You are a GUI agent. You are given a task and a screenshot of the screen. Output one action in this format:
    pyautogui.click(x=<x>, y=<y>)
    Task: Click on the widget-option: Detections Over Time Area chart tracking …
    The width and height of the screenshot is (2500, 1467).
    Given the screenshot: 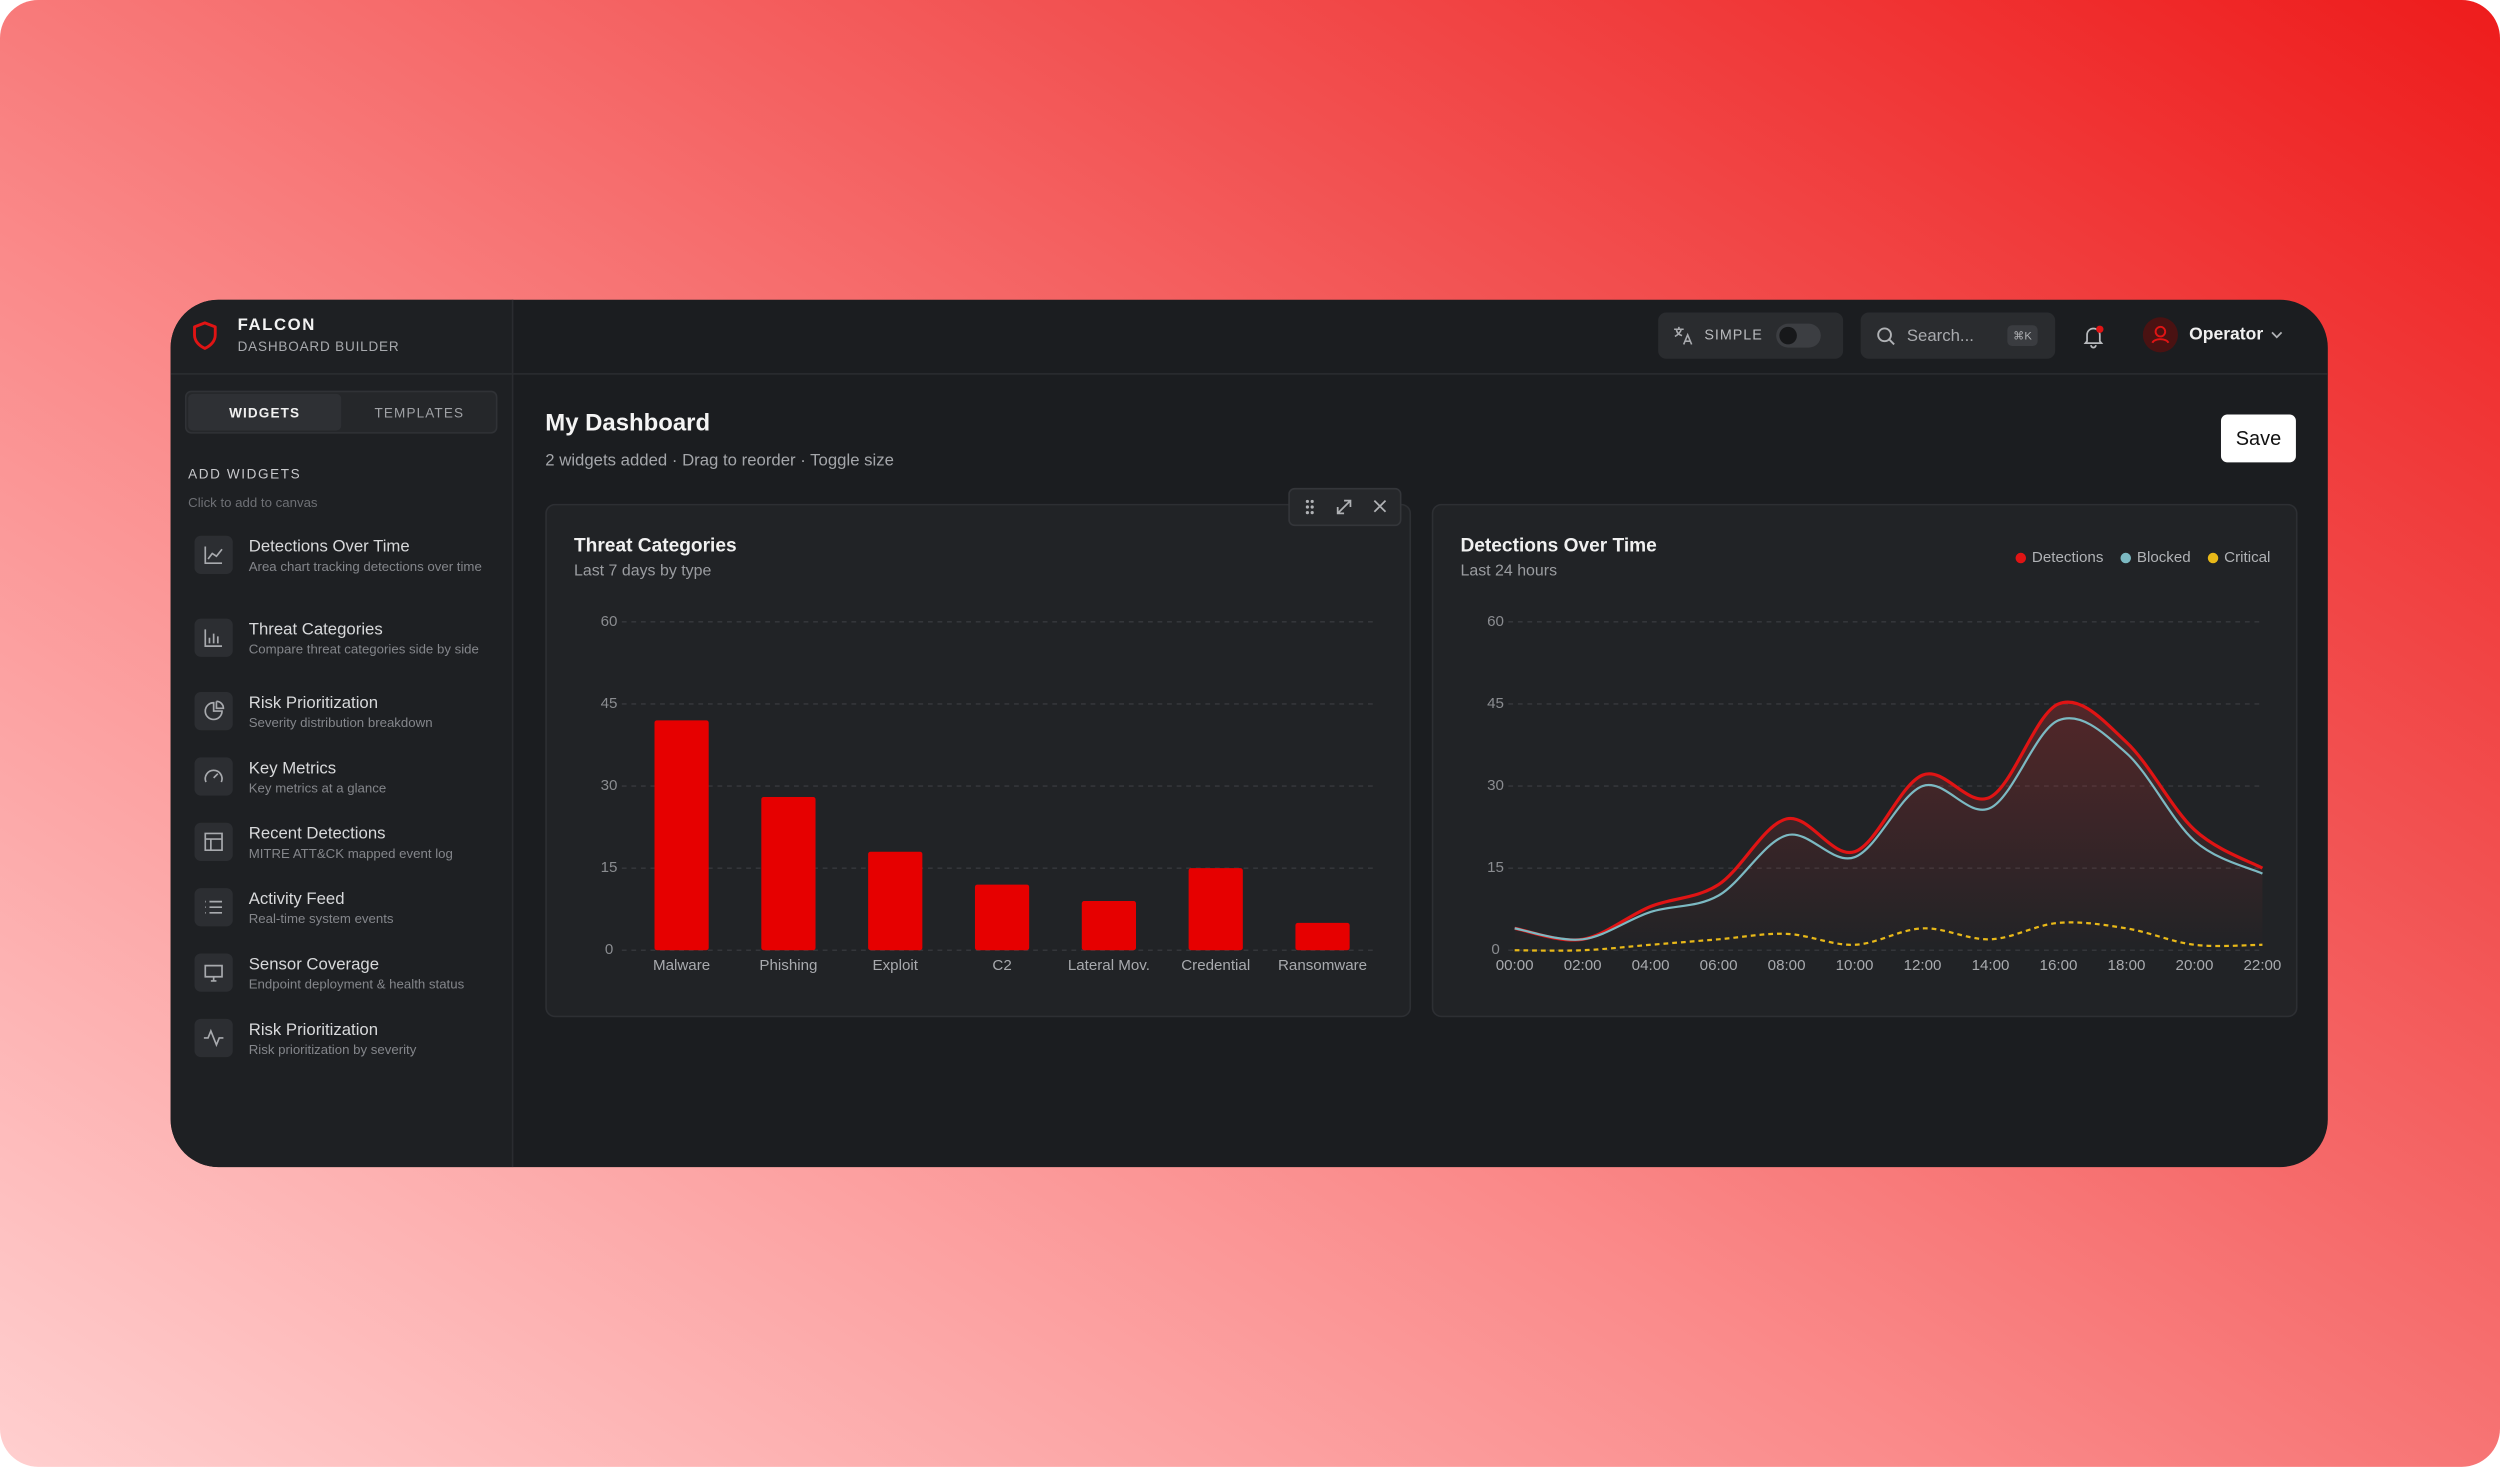 What is the action you would take?
    pyautogui.click(x=346, y=554)
    